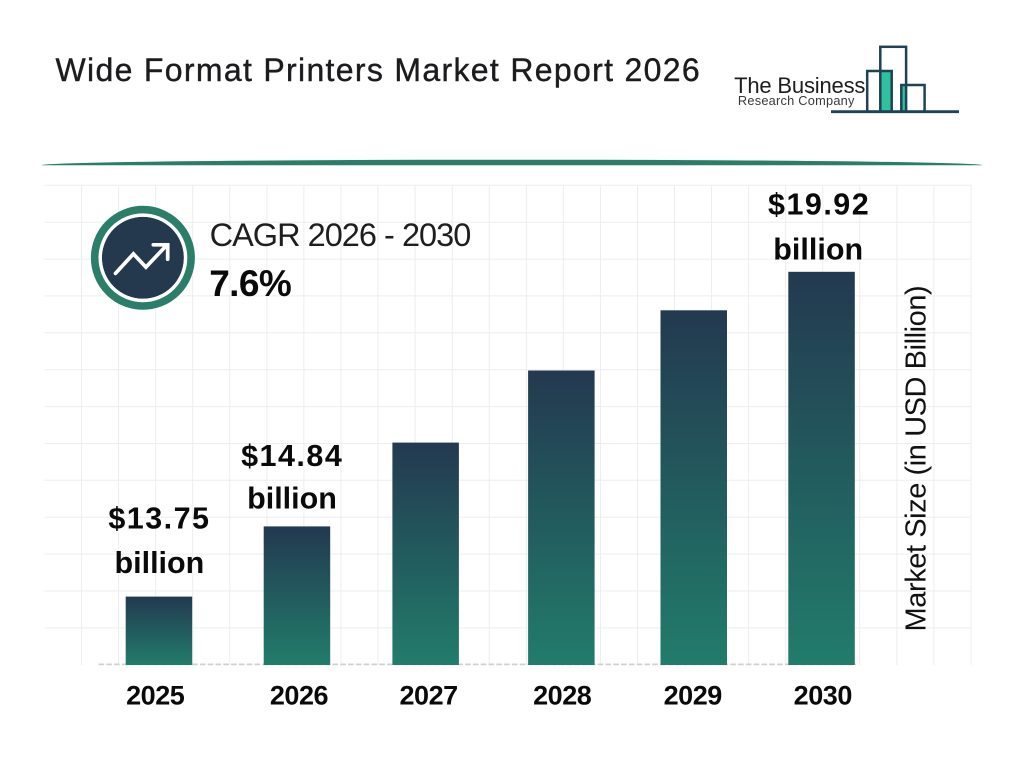  Describe the element at coordinates (796, 100) in the screenshot. I see `svg-text: Research Company` at that location.